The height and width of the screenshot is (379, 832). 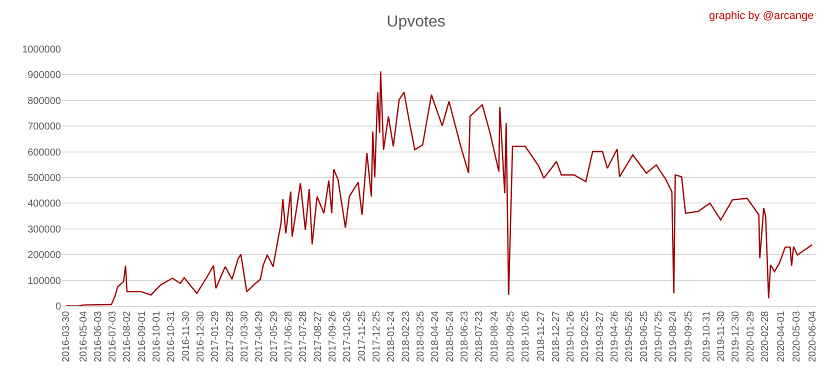 What do you see at coordinates (586, 336) in the screenshot?
I see `x-tick-label: 2019-02-25` at bounding box center [586, 336].